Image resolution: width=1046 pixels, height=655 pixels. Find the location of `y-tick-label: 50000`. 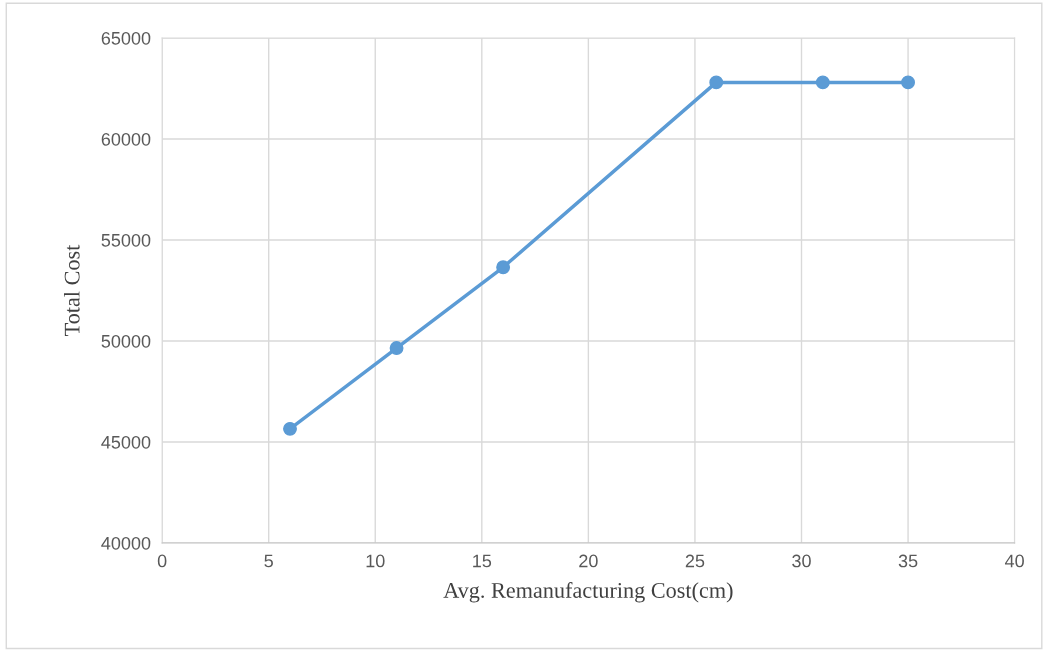

y-tick-label: 50000 is located at coordinates (126, 341).